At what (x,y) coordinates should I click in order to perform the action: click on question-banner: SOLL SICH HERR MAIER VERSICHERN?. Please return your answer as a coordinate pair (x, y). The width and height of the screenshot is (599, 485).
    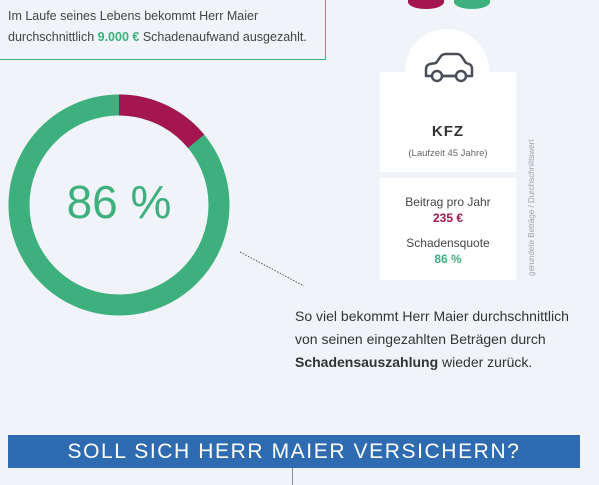
    Looking at the image, I should click on (294, 451).